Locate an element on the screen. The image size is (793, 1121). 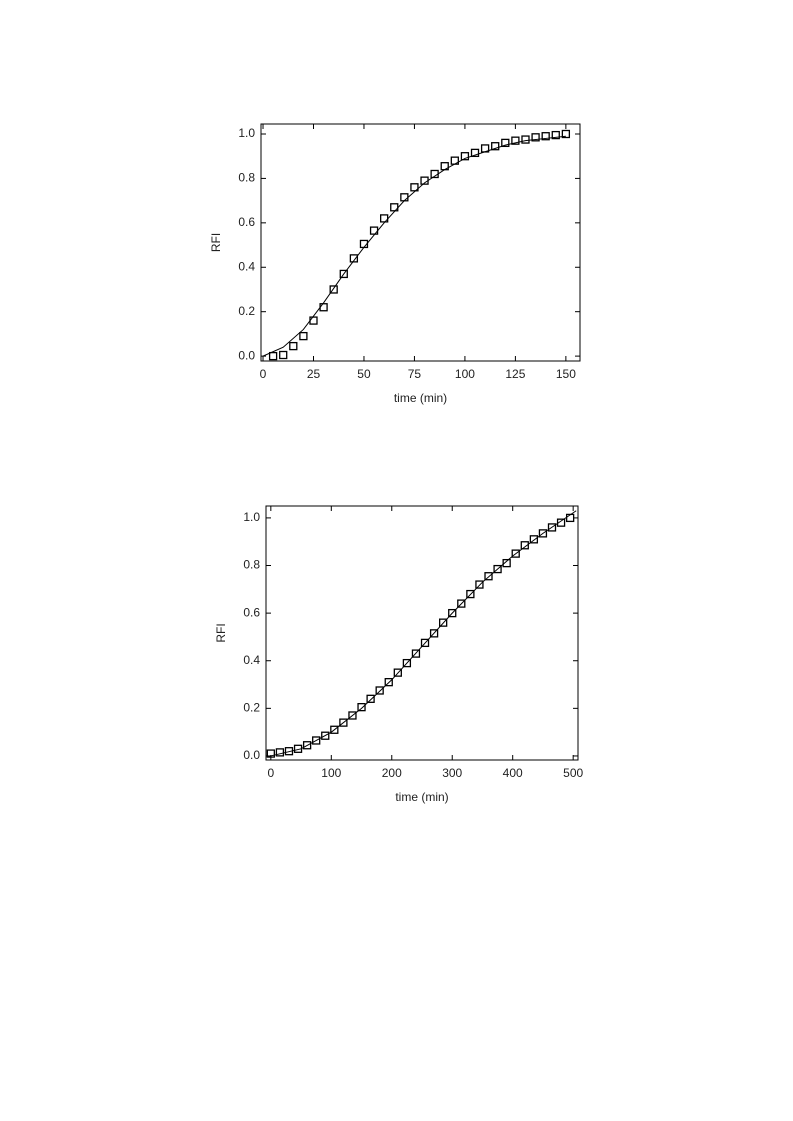
x-tick-label: 125 is located at coordinates (515, 374).